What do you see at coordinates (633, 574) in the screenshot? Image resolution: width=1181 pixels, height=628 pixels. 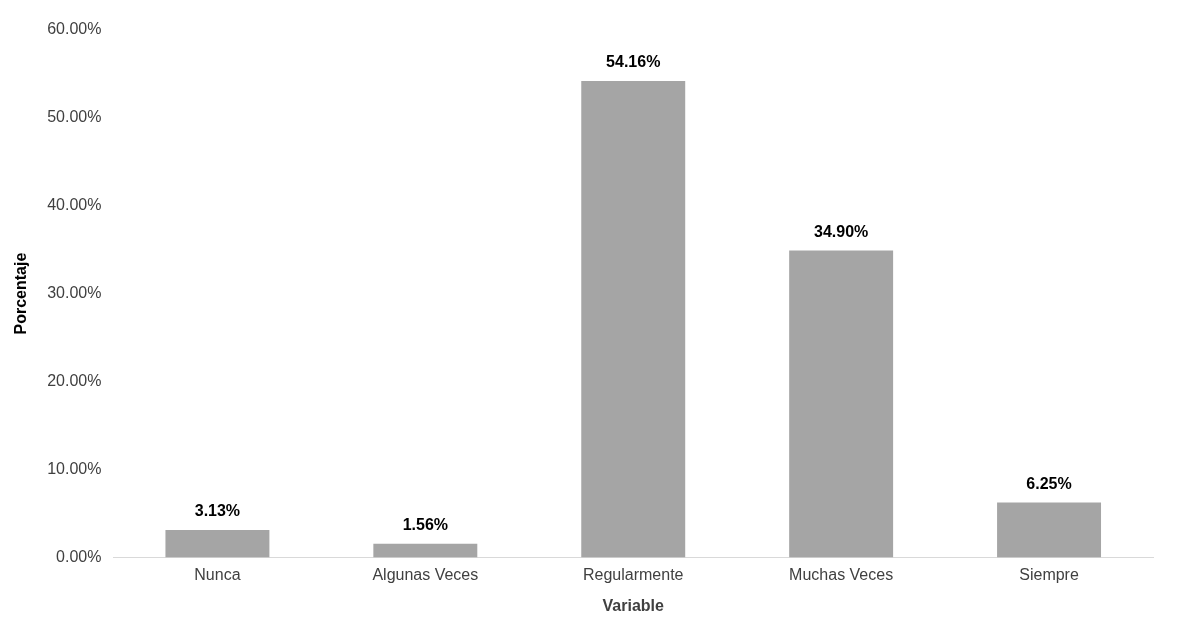 I see `x-tick-label: Regularmente` at bounding box center [633, 574].